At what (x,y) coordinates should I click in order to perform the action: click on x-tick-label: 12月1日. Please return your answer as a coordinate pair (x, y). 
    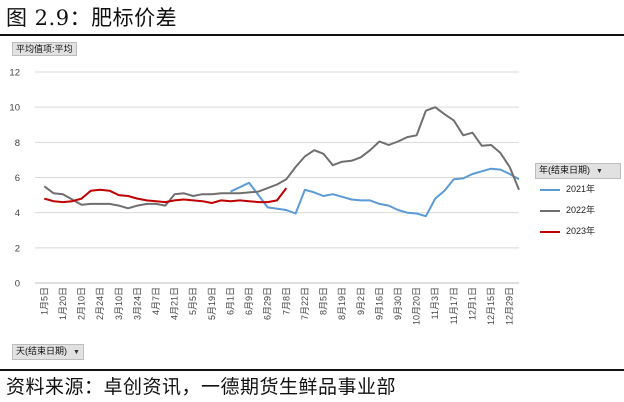
    Looking at the image, I should click on (472, 303).